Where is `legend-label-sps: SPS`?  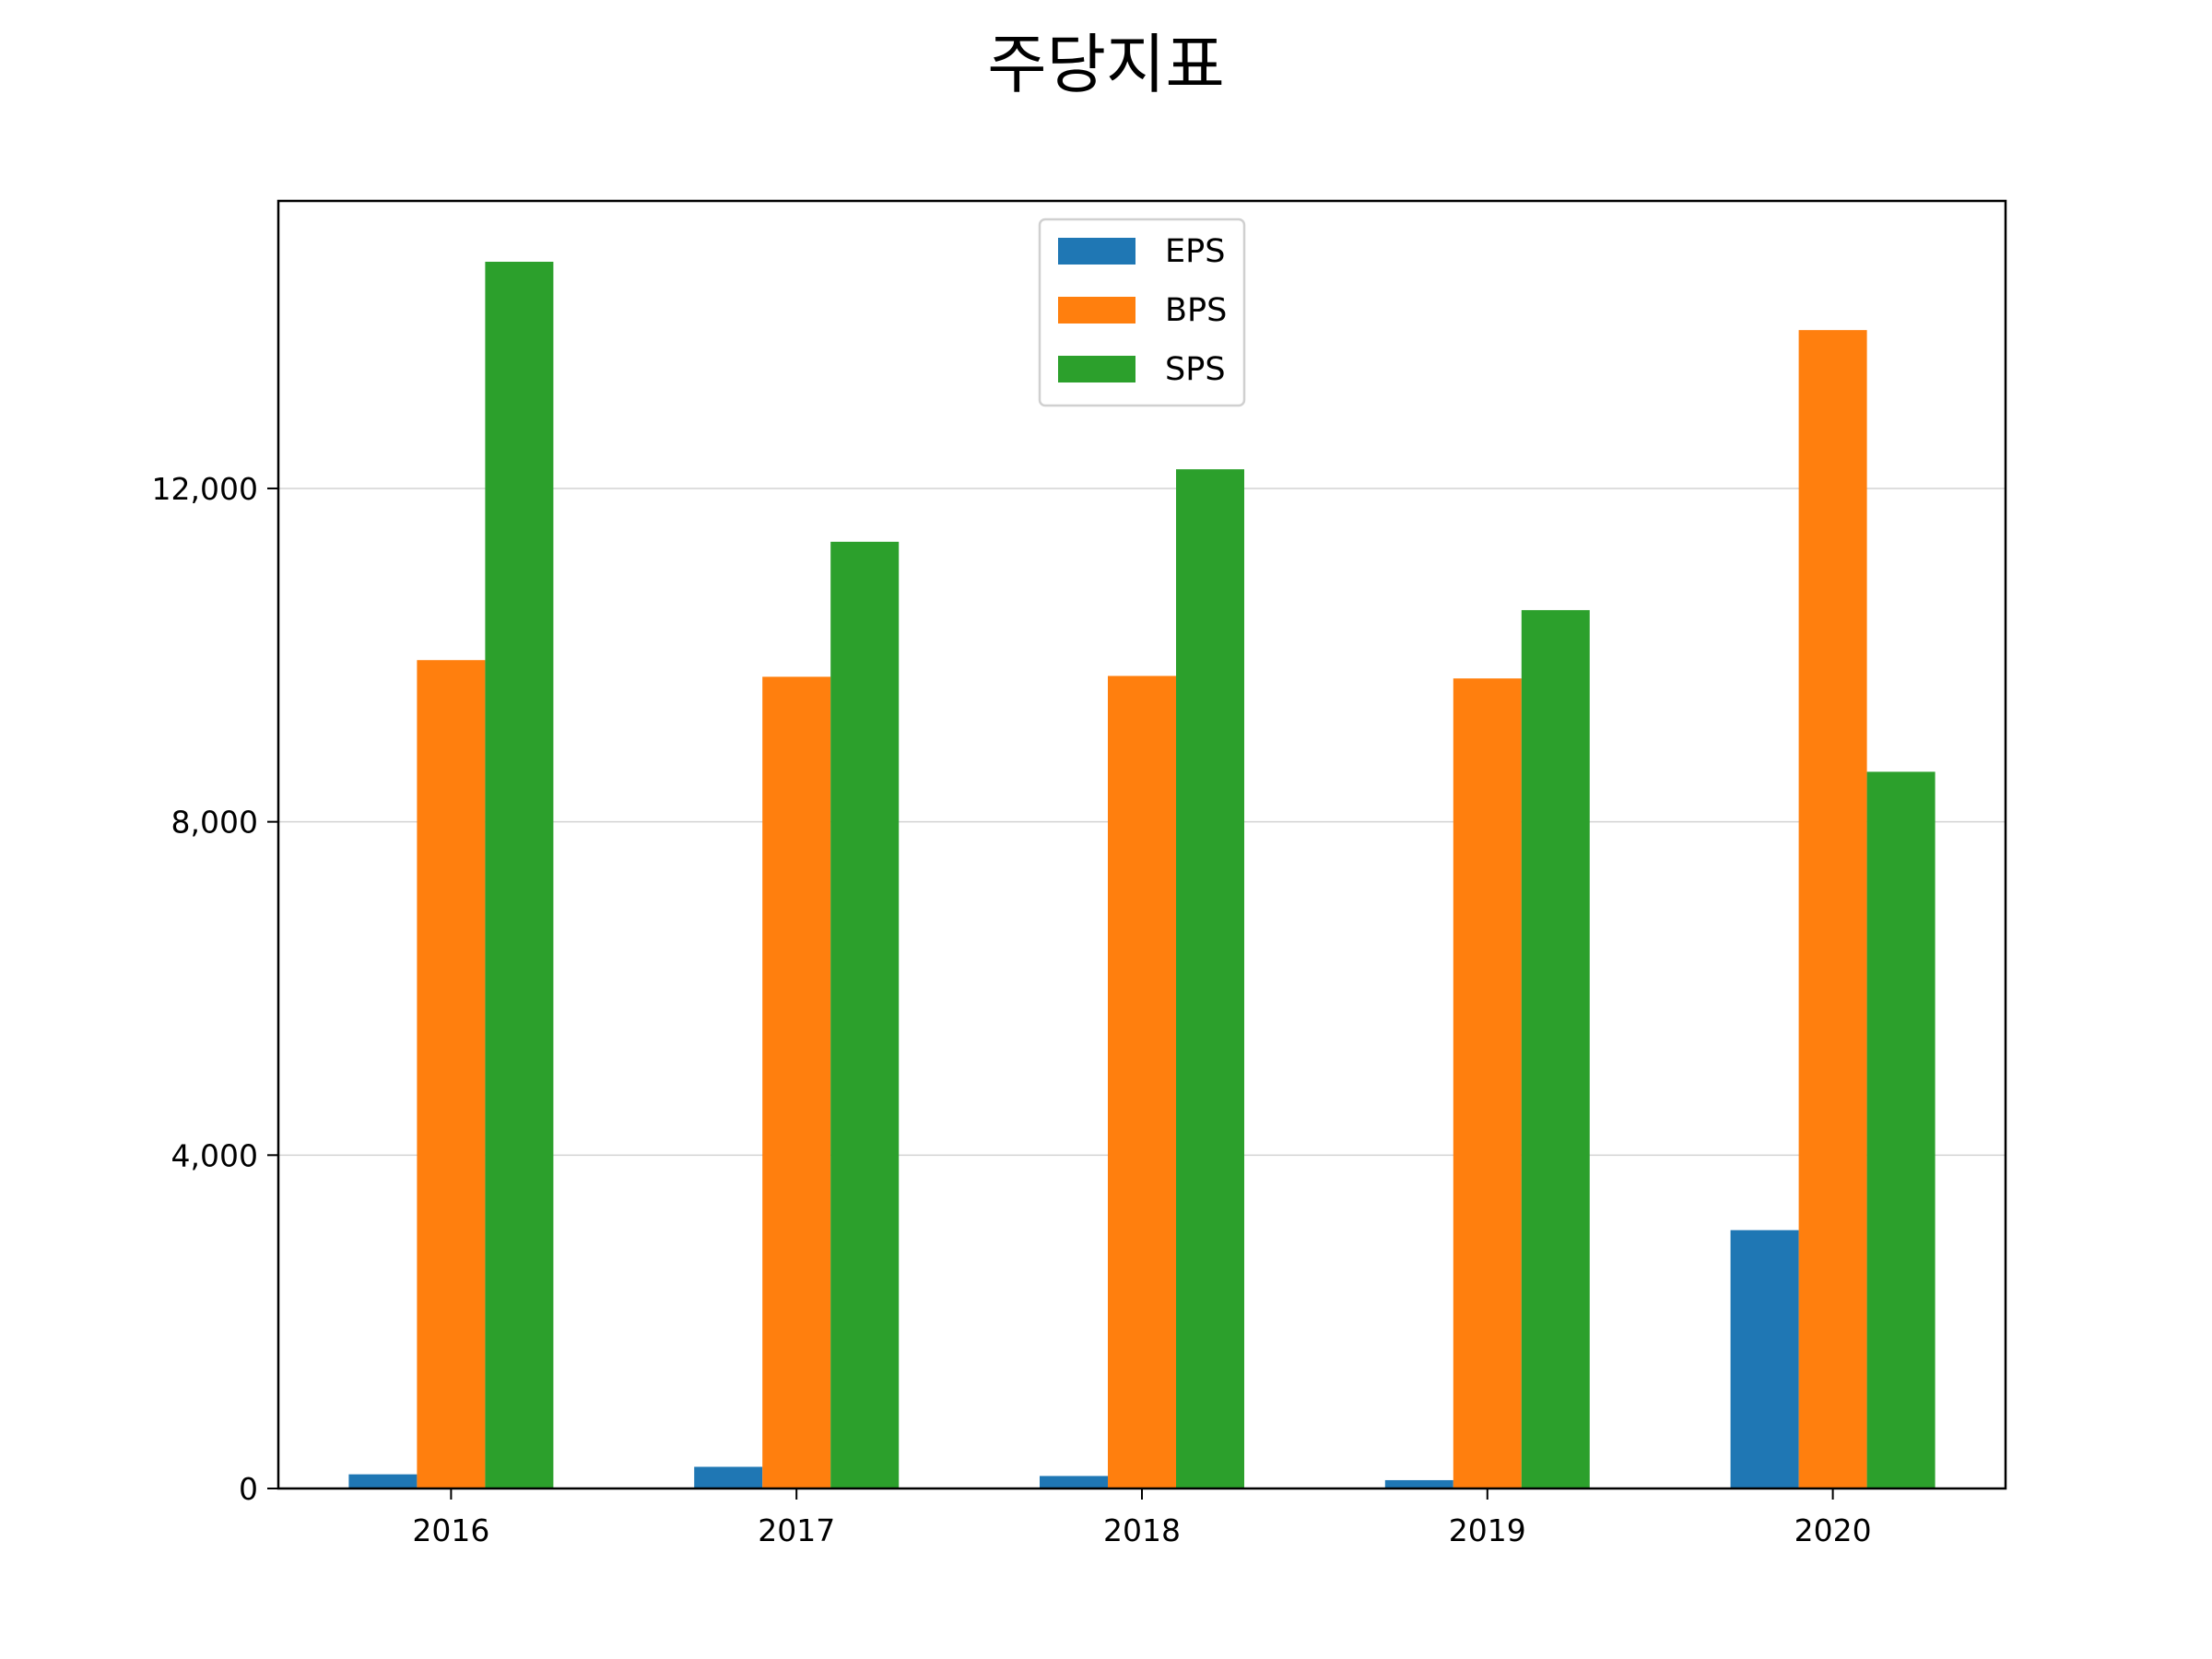 legend-label-sps: SPS is located at coordinates (1195, 369).